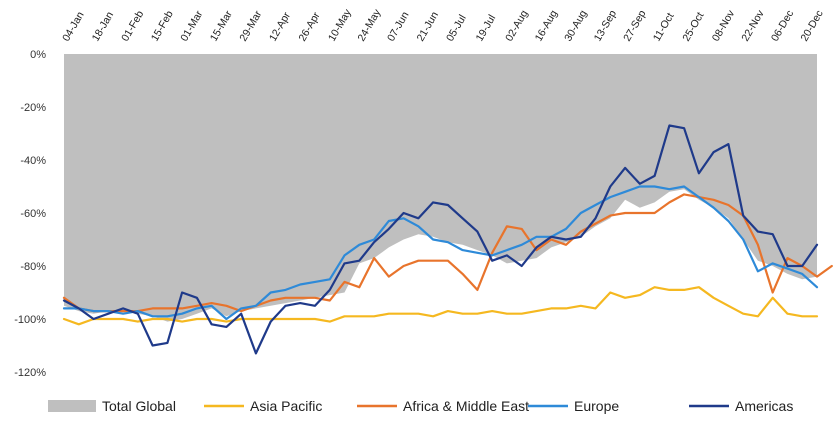 The image size is (836, 431). What do you see at coordinates (162, 26) in the screenshot?
I see `x-tick-label: 15-Feb` at bounding box center [162, 26].